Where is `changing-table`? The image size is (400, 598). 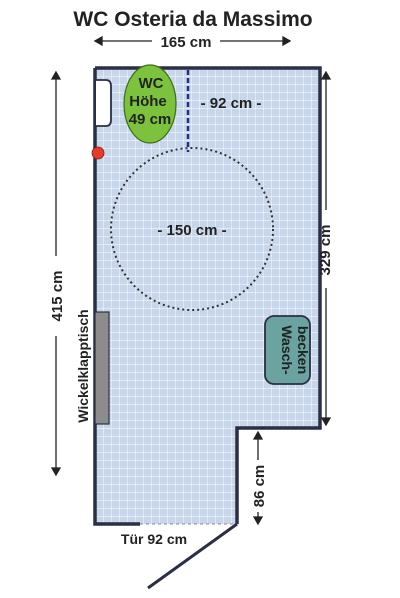
changing-table is located at coordinates (102, 368).